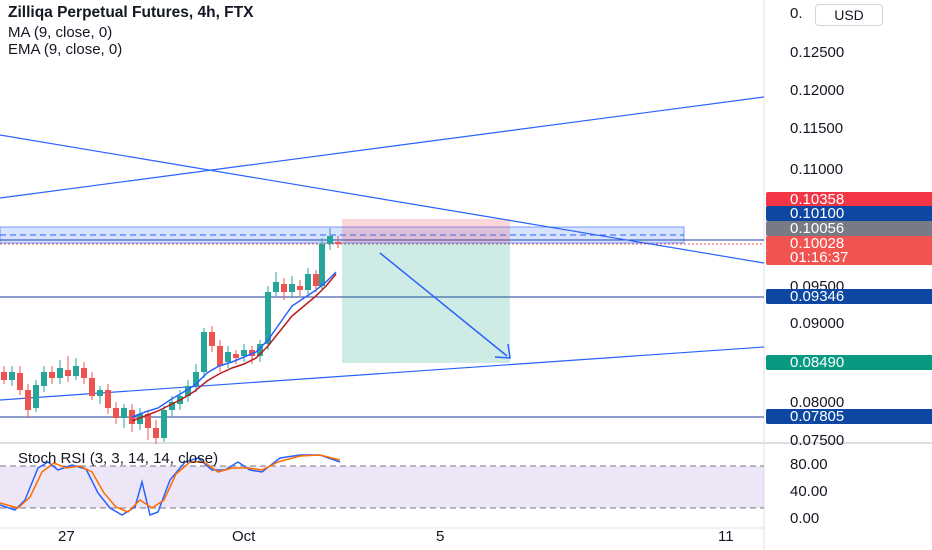  Describe the element at coordinates (849, 296) in the screenshot. I see `price-badge: 0.09346` at that location.